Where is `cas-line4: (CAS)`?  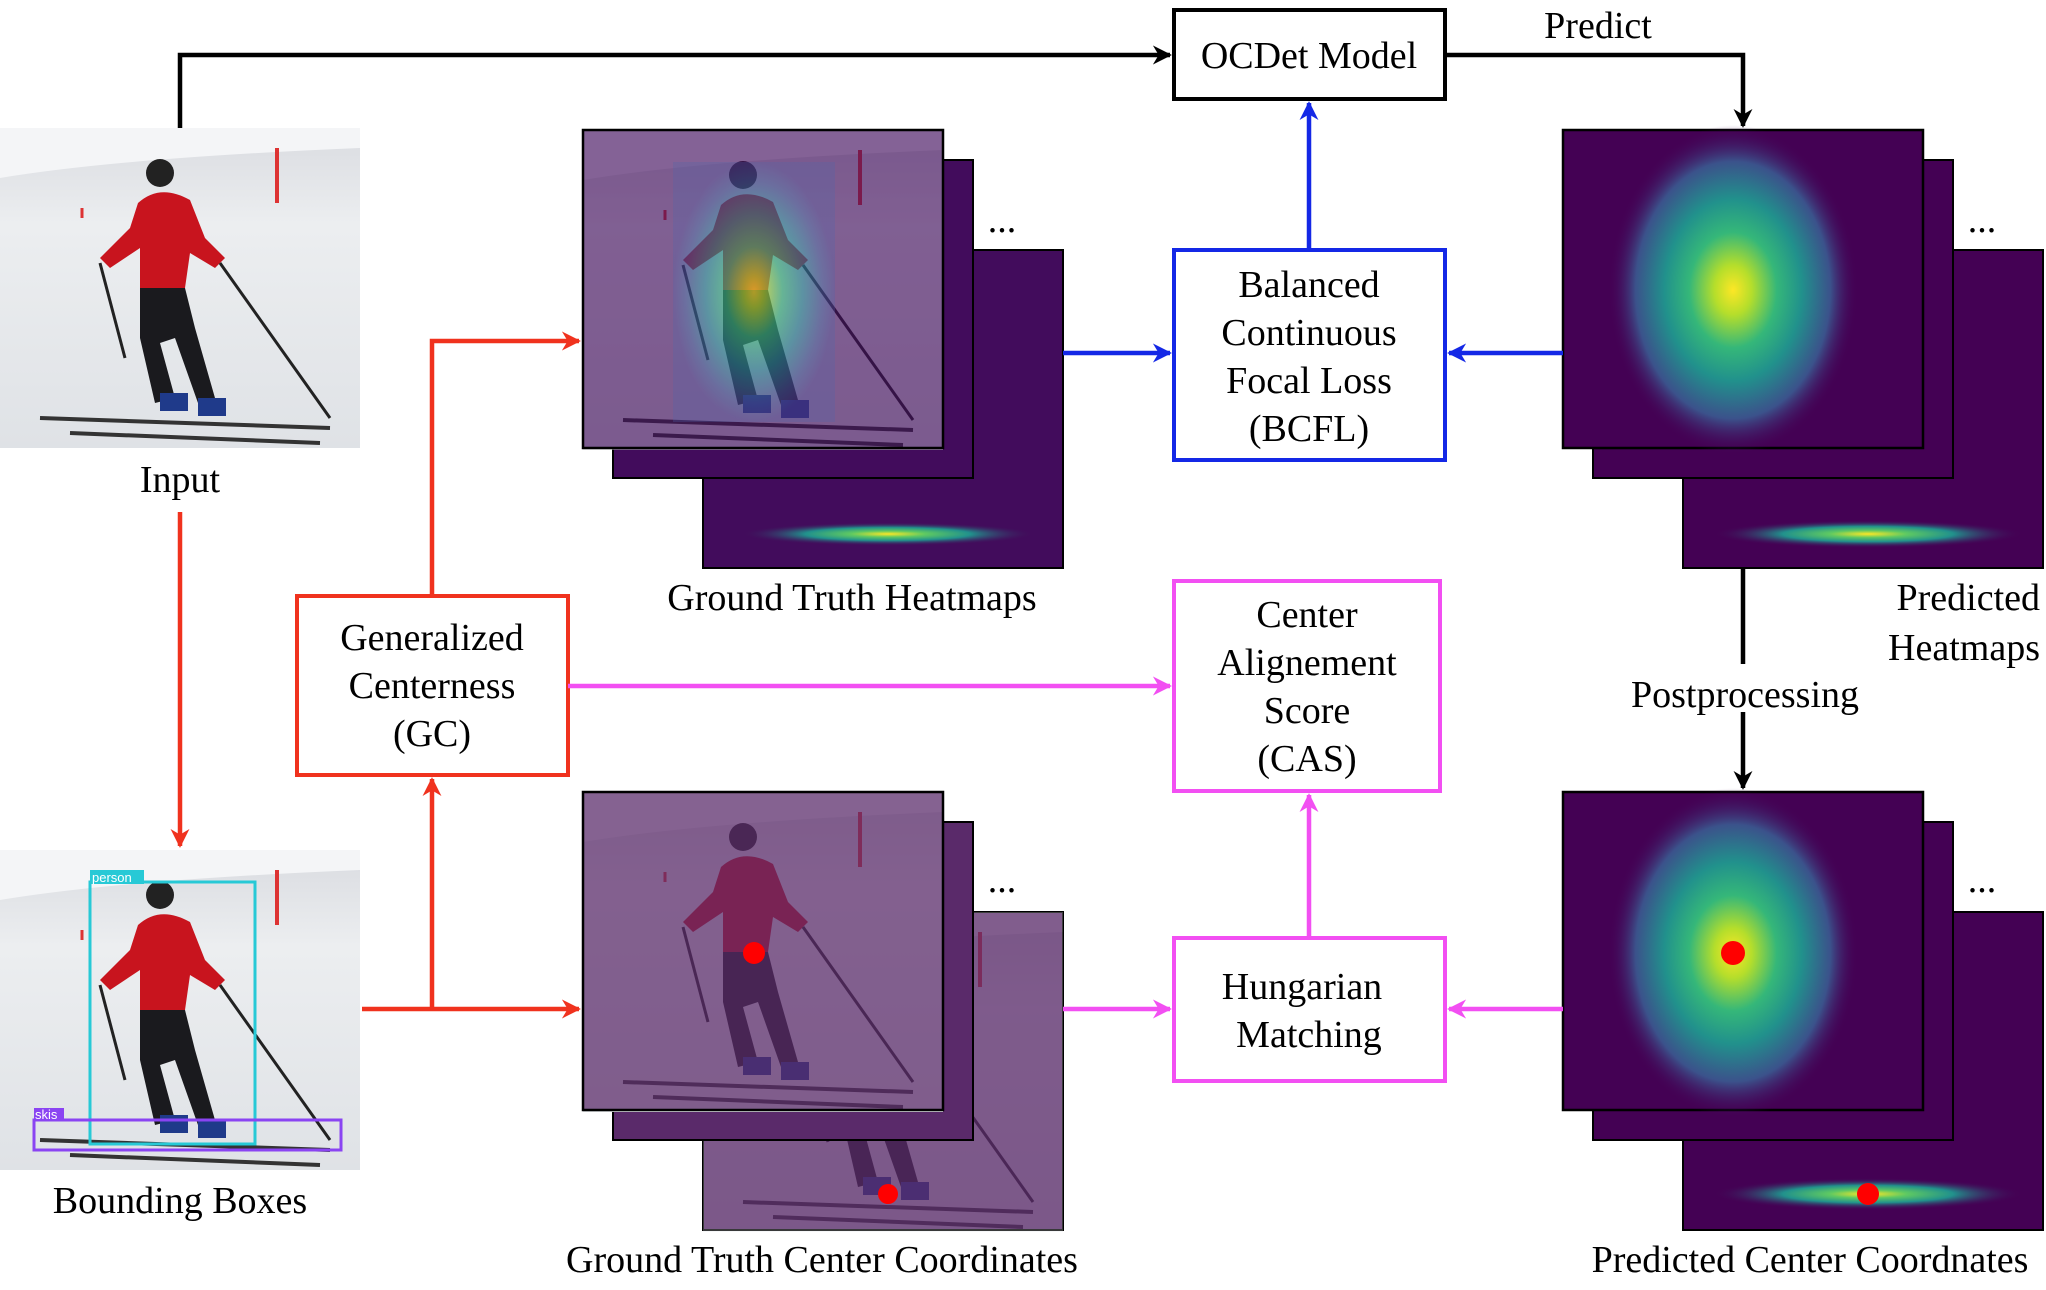
cas-line4: (CAS) is located at coordinates (1306, 759).